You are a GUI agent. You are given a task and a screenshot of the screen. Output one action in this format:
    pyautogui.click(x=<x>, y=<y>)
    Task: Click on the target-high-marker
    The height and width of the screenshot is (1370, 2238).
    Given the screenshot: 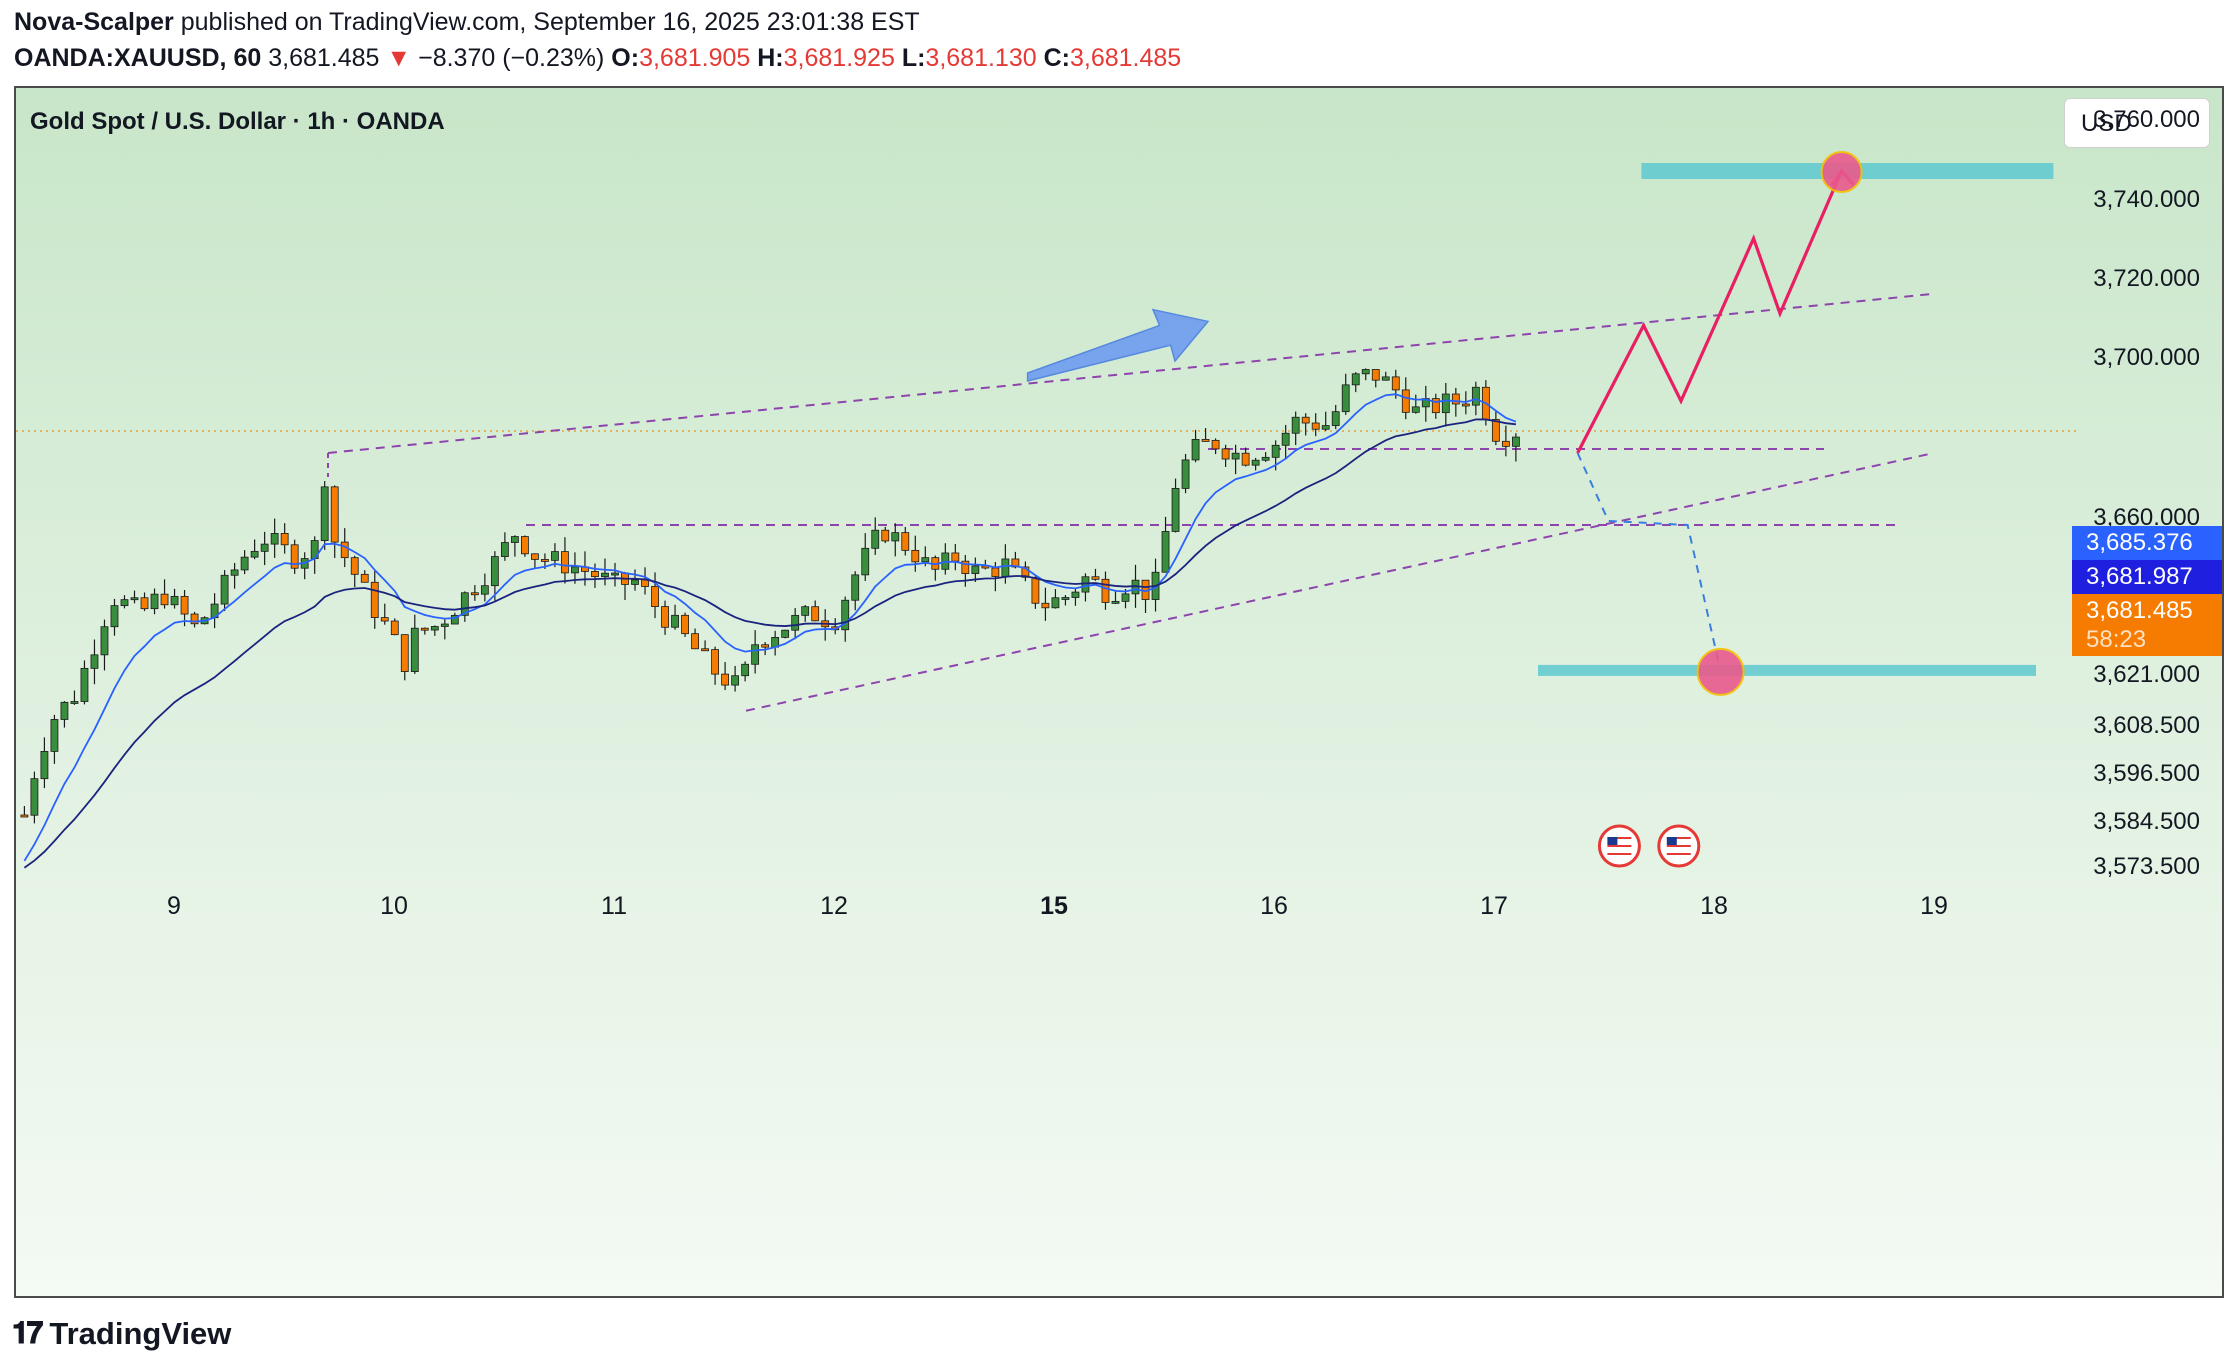 What is the action you would take?
    pyautogui.click(x=1841, y=172)
    